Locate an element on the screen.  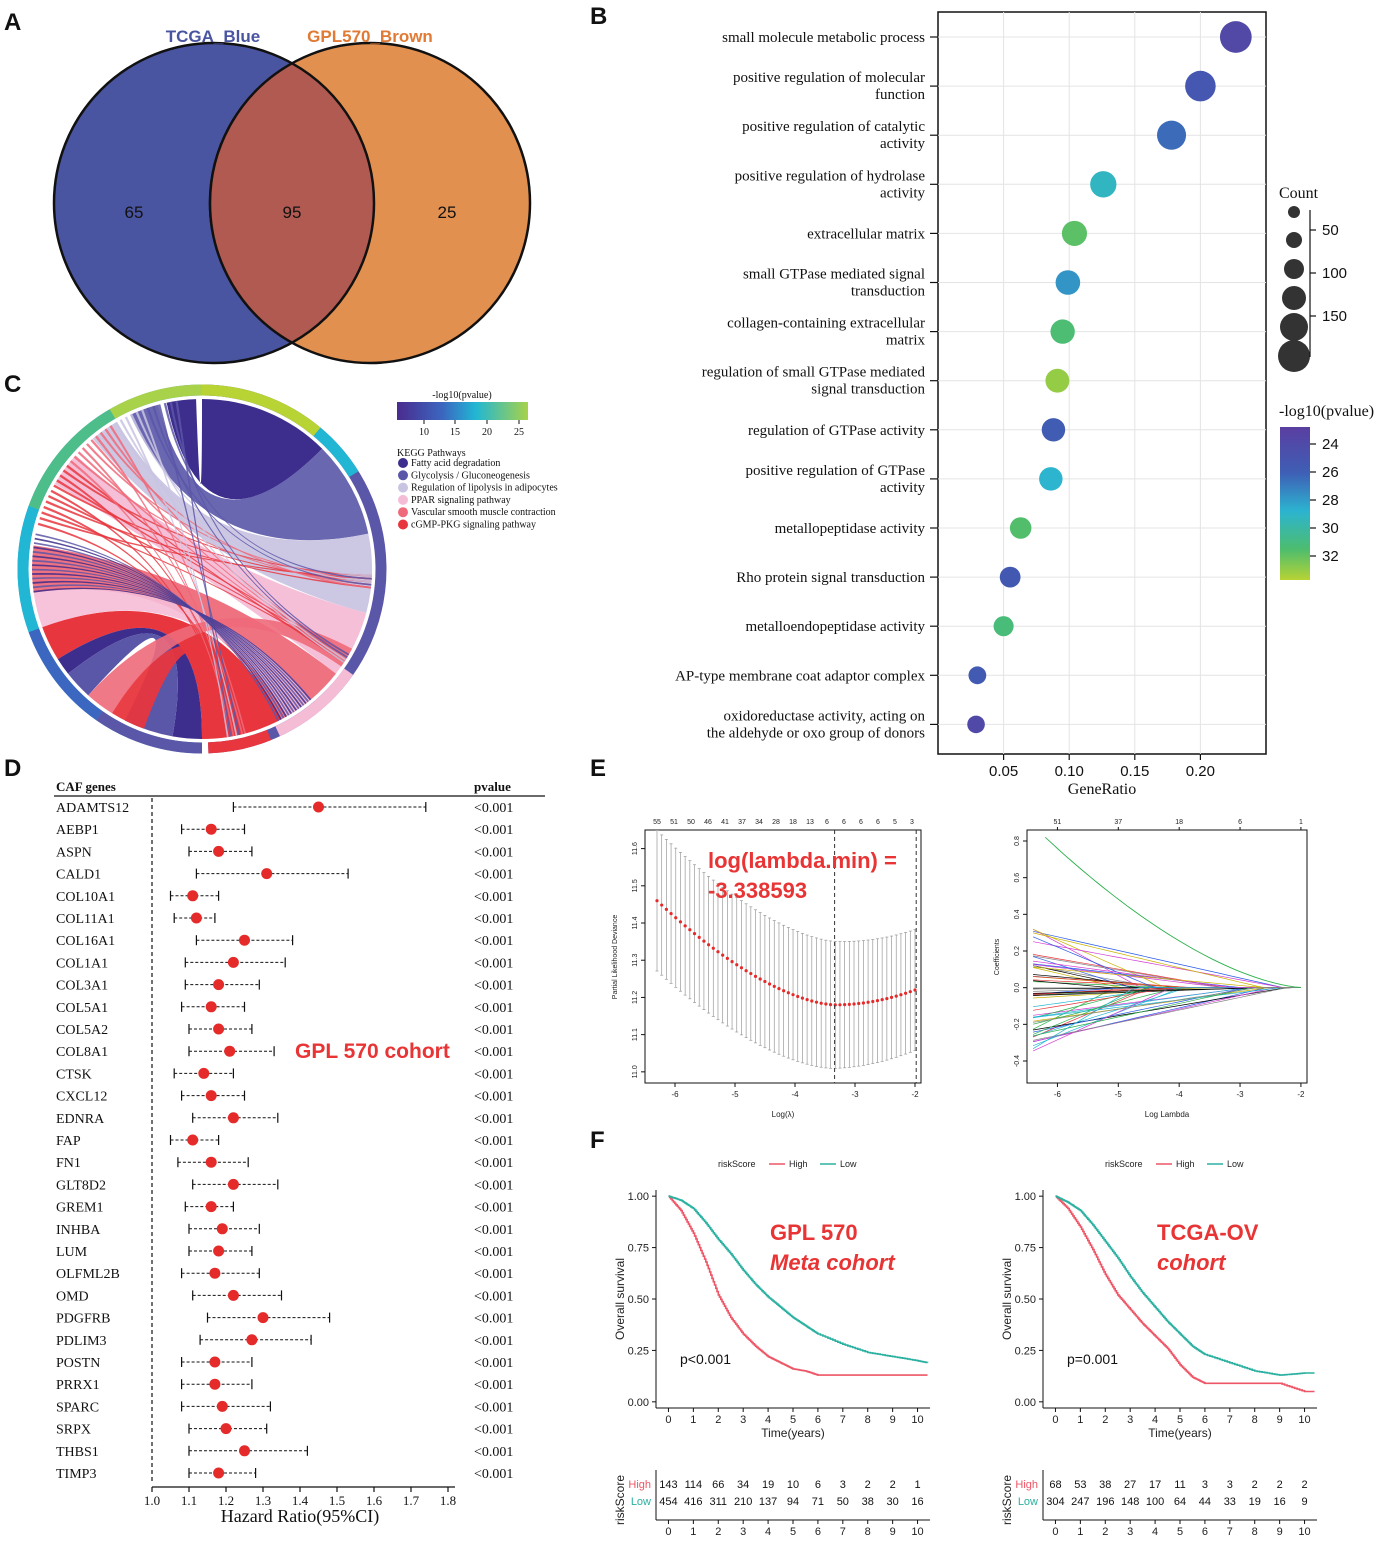
cv-top-counts: 55 51 50 46 41 37 34 28 18 13 6 6 6 6 5 3 is located at coordinates (783, 822).